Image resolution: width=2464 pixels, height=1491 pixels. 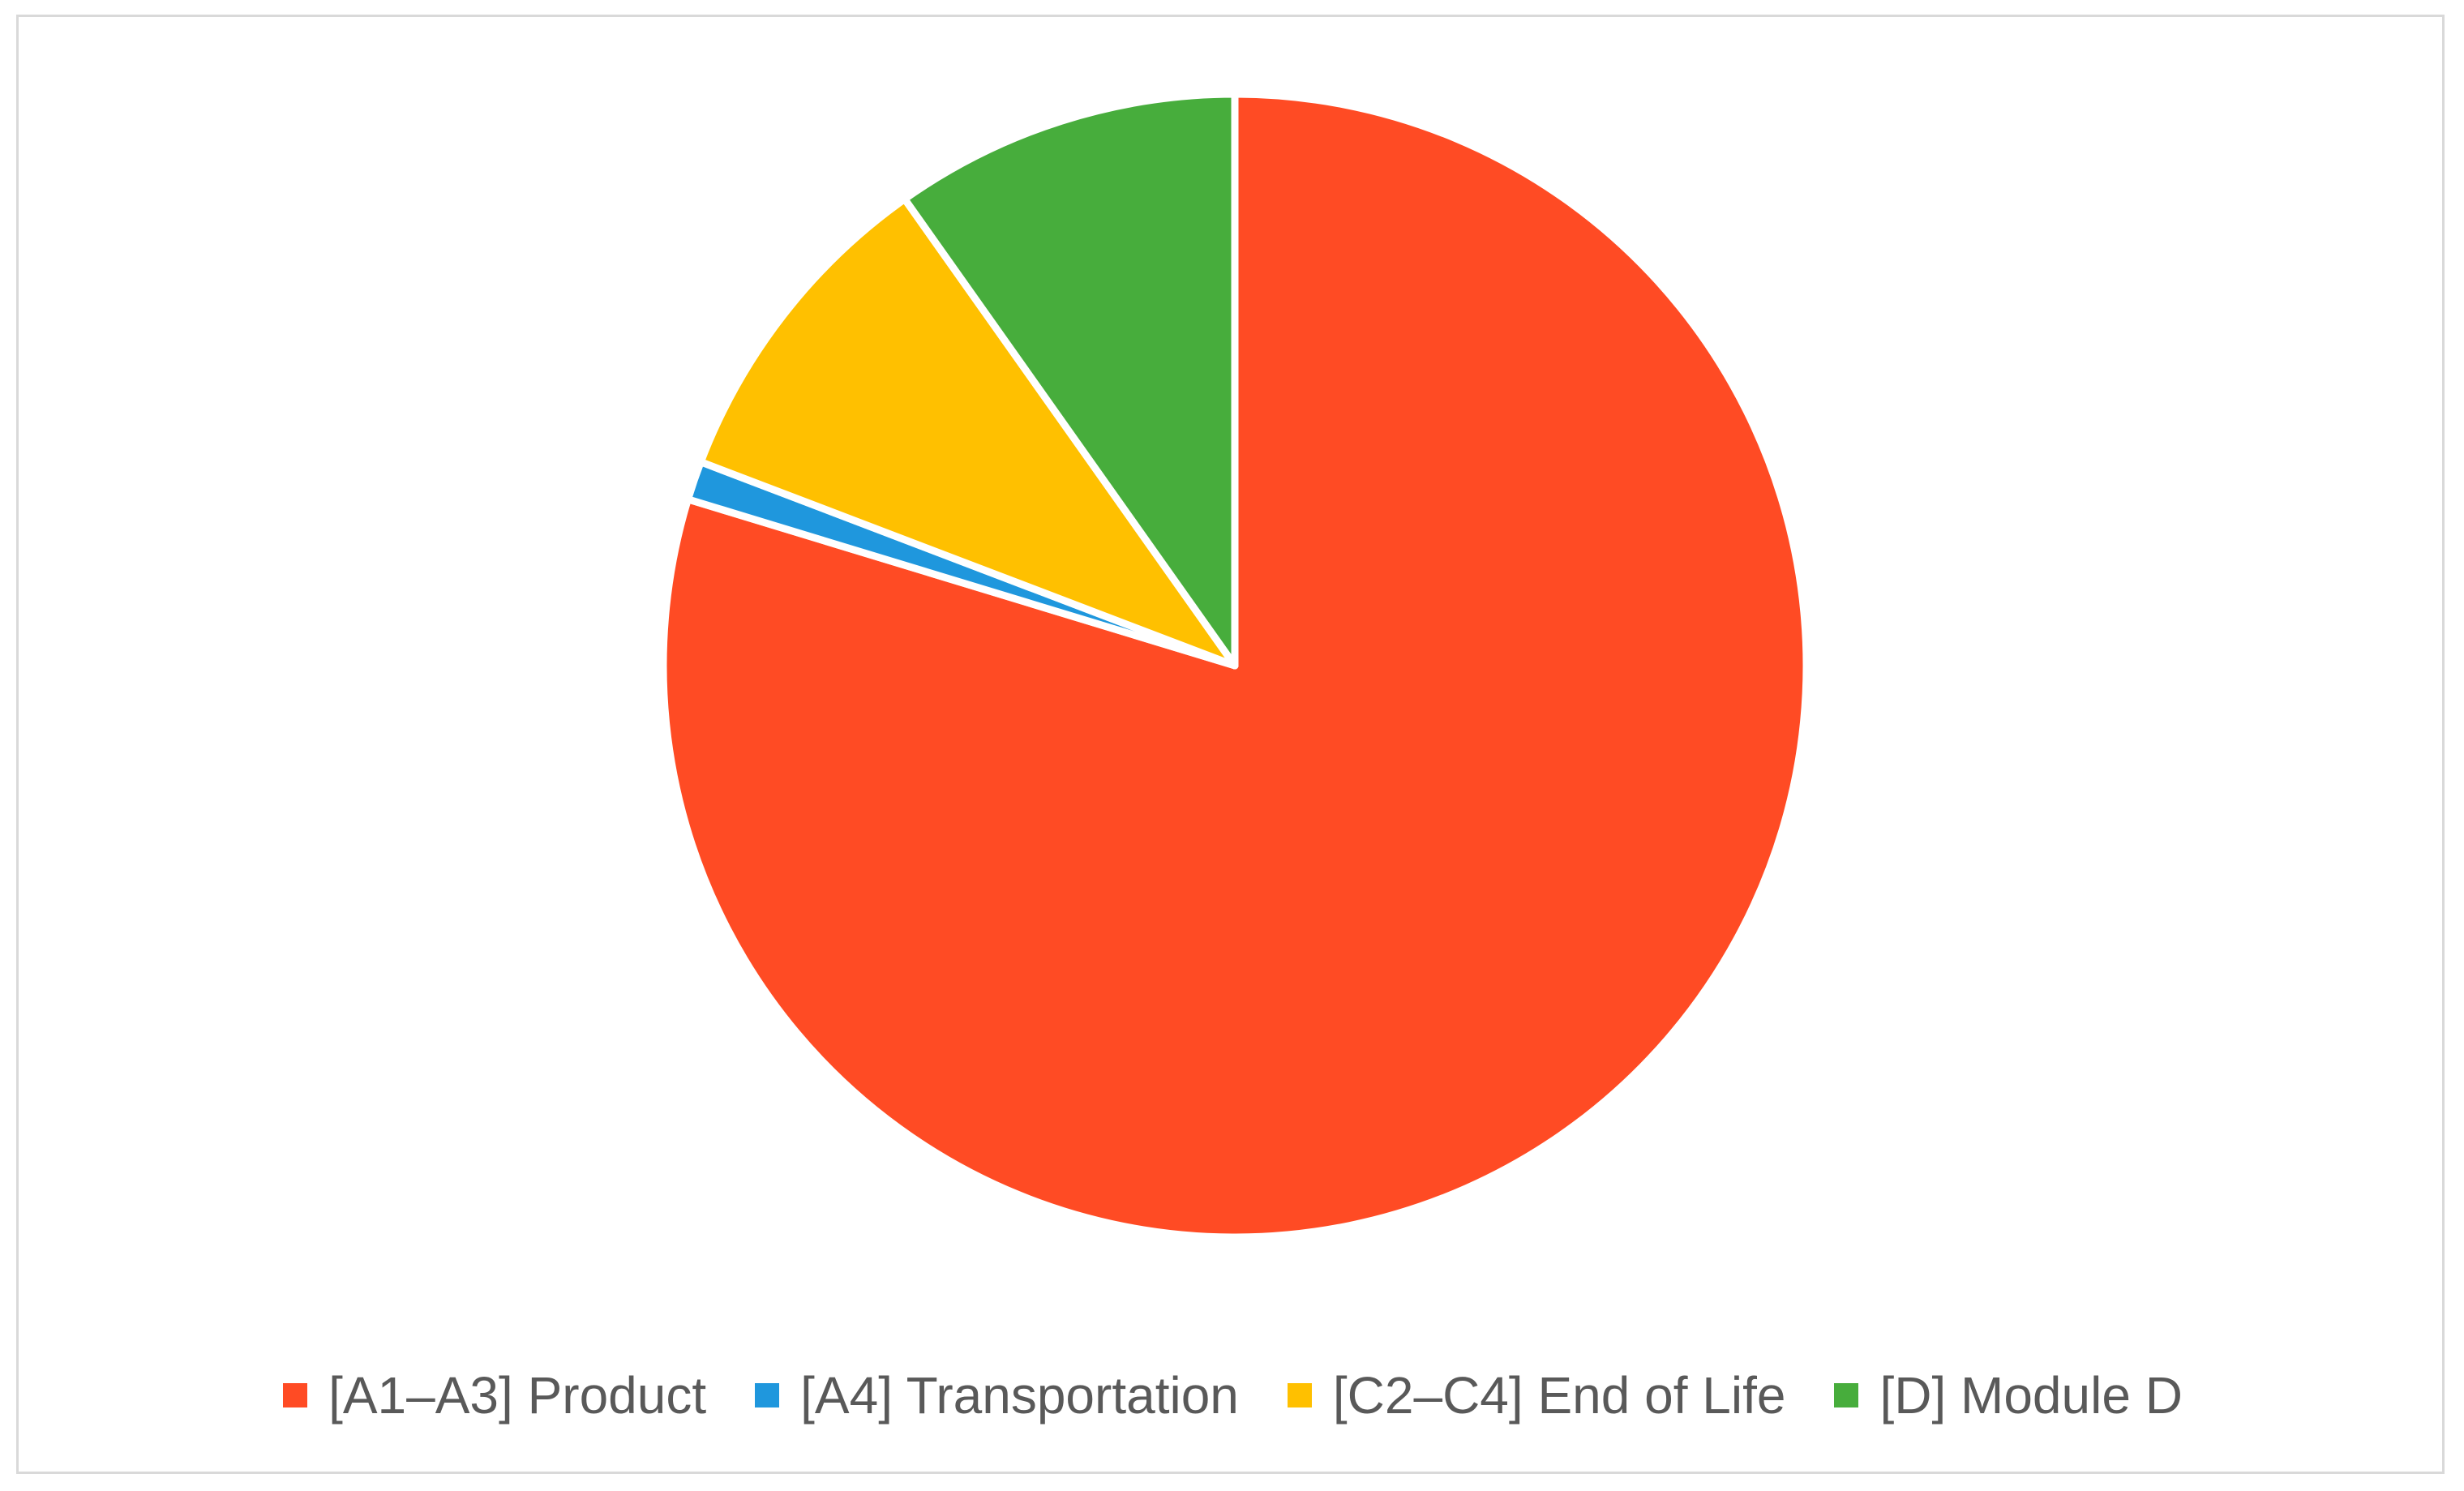 I want to click on legend-swatch-module-d, so click(x=1846, y=1395).